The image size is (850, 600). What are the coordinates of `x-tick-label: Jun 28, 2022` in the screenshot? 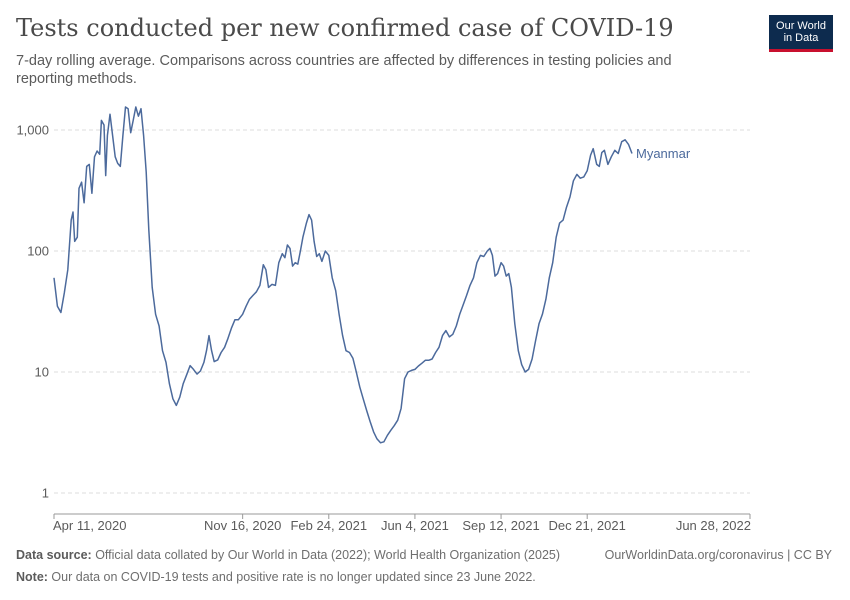 It's located at (713, 525).